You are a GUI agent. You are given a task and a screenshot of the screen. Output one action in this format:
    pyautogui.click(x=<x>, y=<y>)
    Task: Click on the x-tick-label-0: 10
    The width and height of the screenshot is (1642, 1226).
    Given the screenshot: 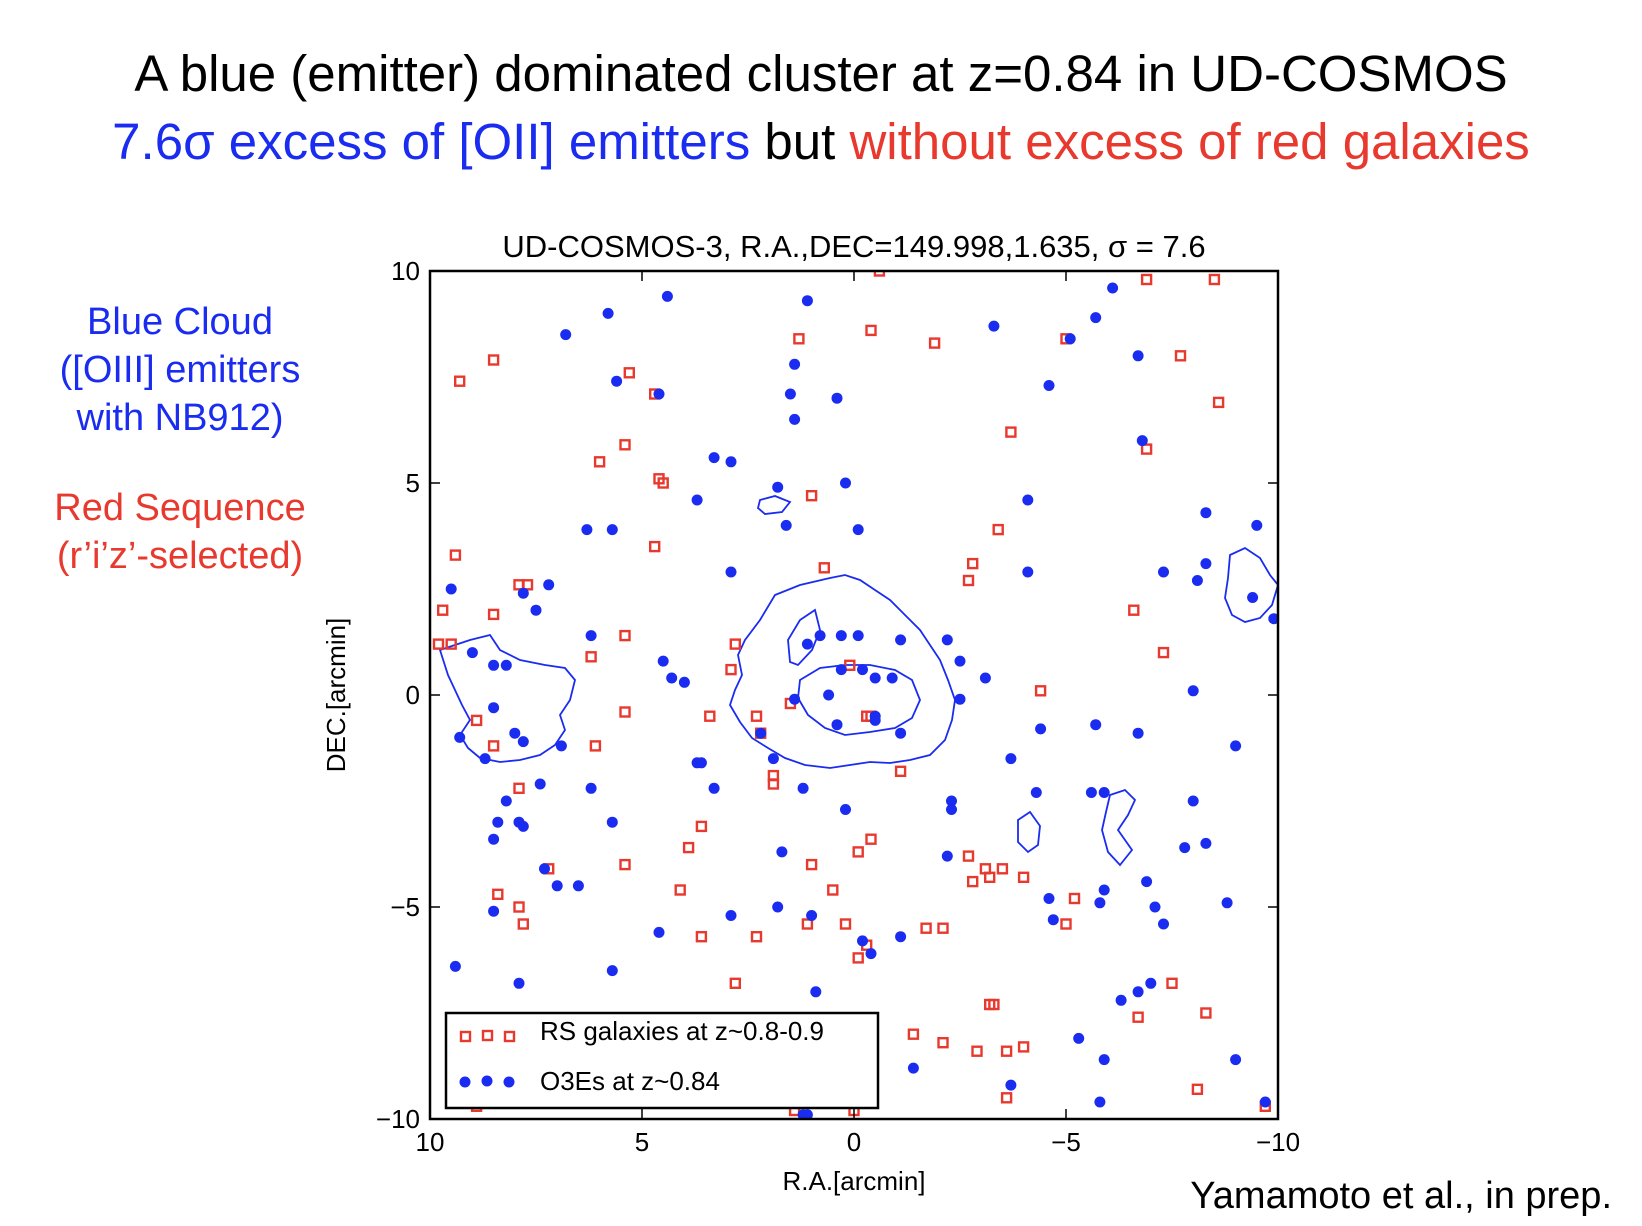 What is the action you would take?
    pyautogui.click(x=430, y=1142)
    